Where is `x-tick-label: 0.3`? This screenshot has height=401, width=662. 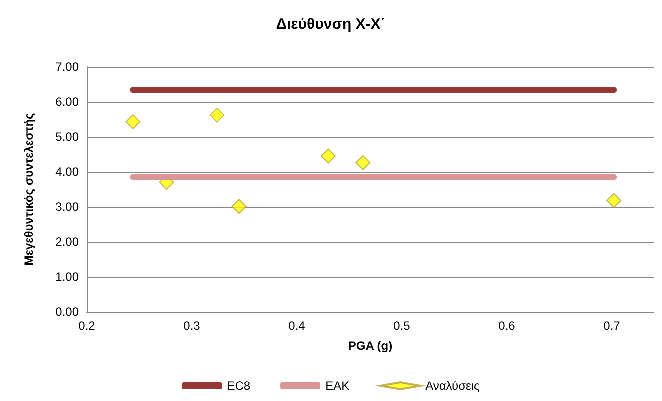 x-tick-label: 0.3 is located at coordinates (192, 326).